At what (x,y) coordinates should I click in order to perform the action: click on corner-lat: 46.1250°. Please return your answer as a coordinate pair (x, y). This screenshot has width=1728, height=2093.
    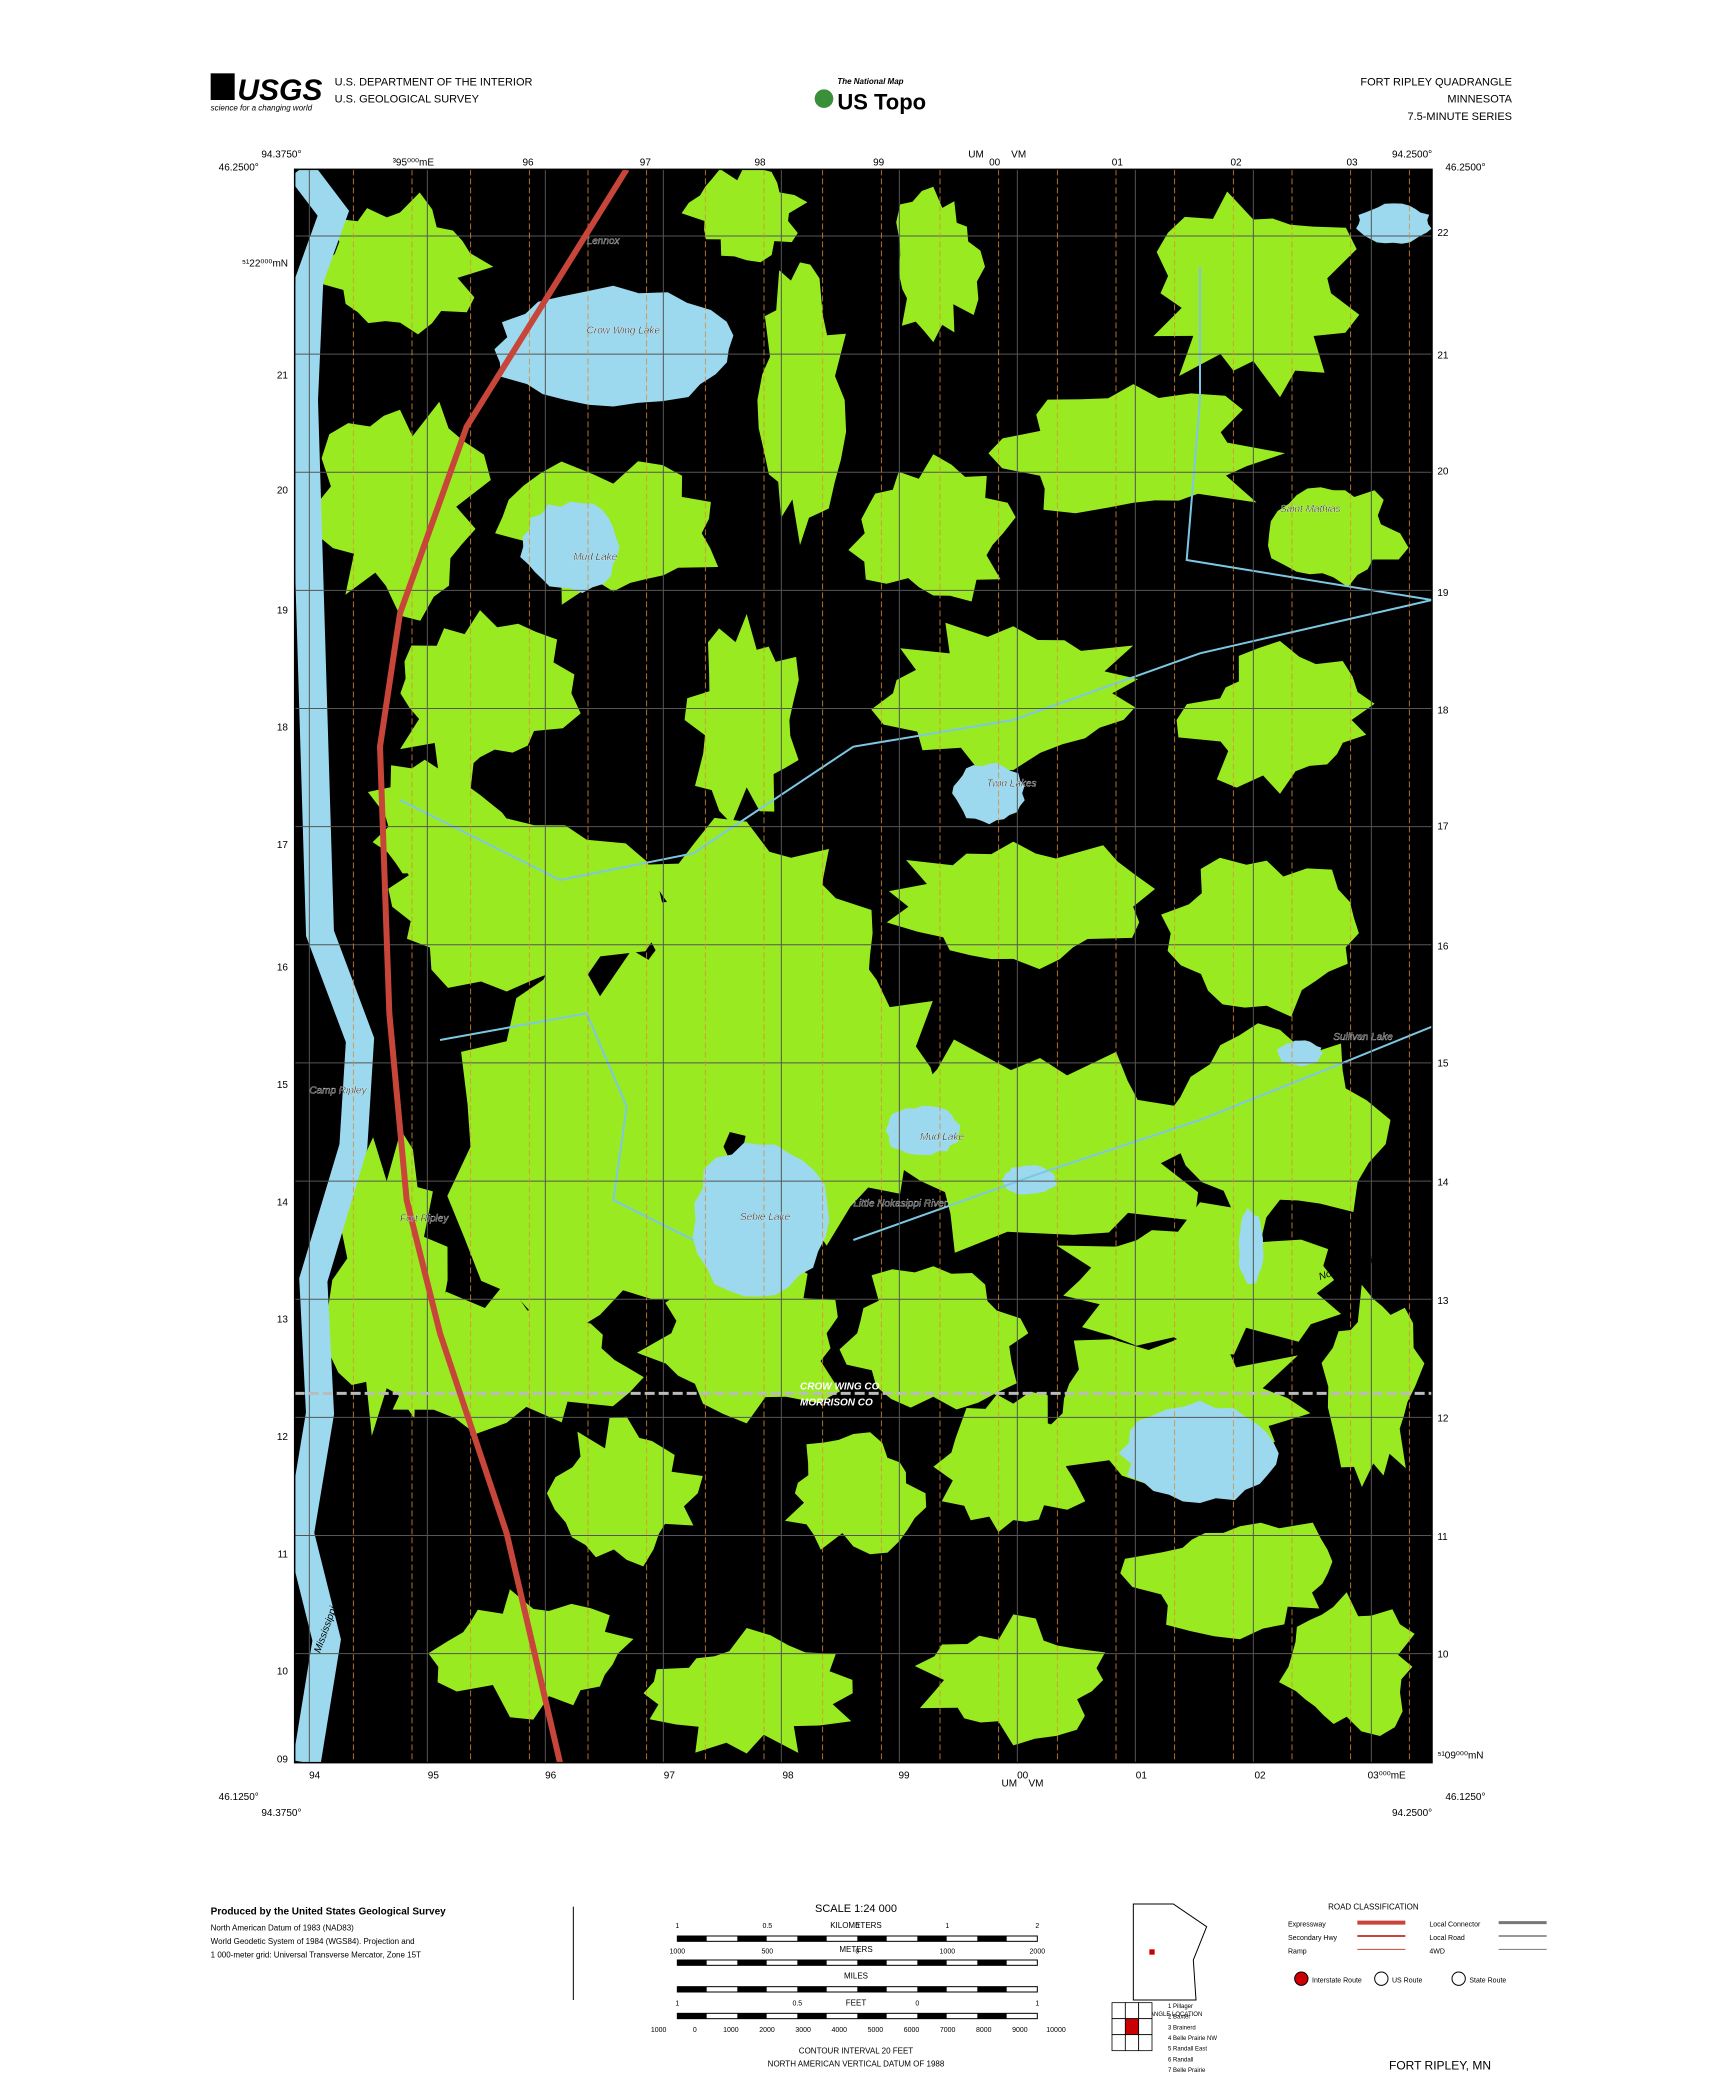
    Looking at the image, I should click on (239, 1797).